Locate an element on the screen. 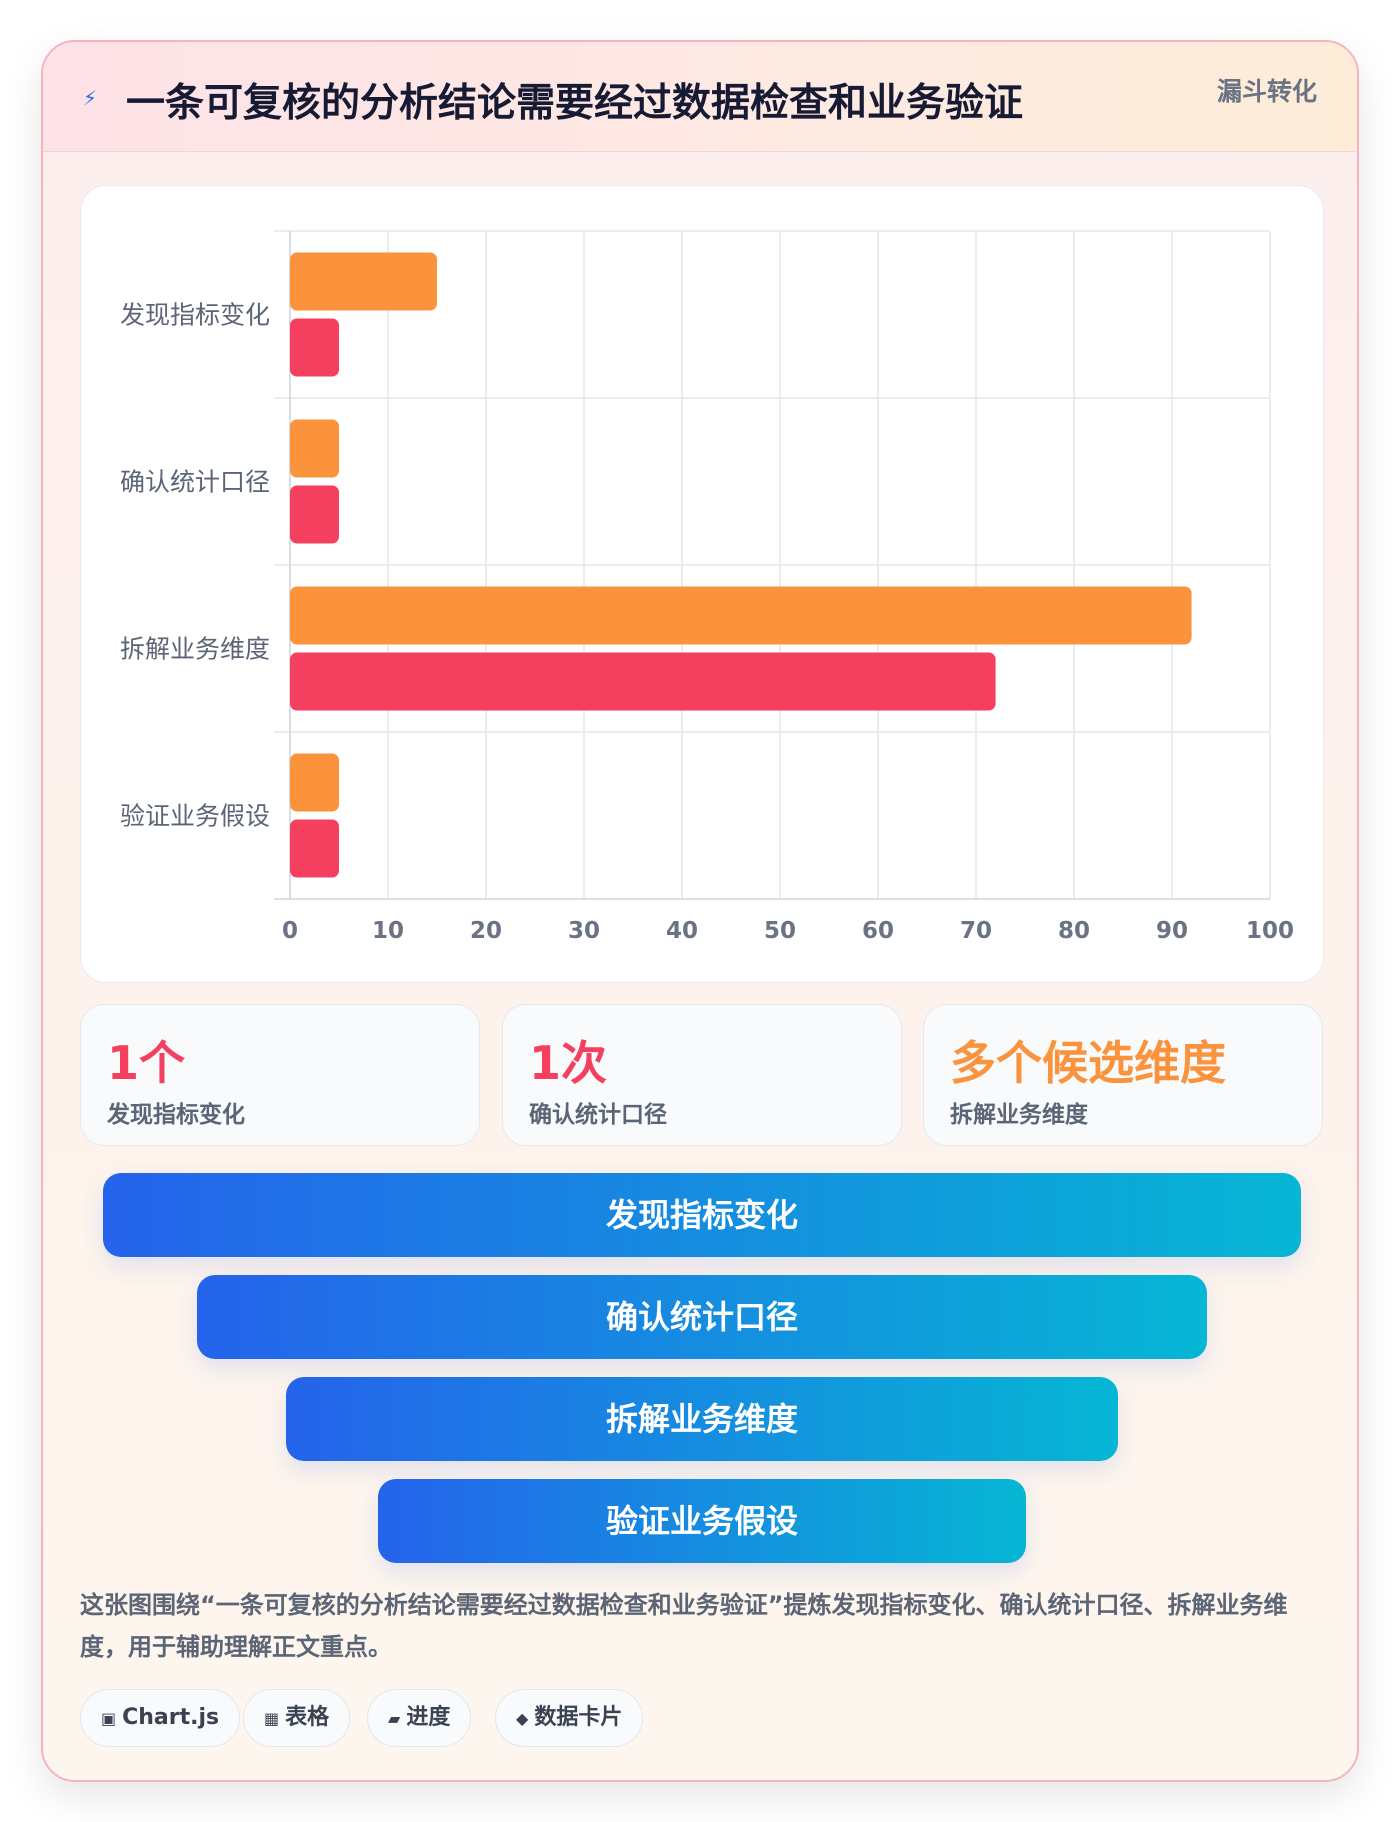  chip-label: 进度 is located at coordinates (428, 1717).